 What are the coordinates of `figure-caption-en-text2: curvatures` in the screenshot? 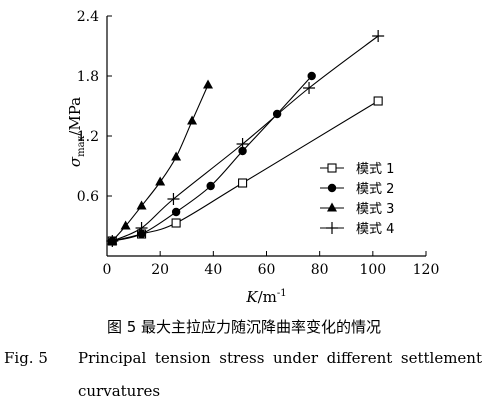 It's located at (119, 391).